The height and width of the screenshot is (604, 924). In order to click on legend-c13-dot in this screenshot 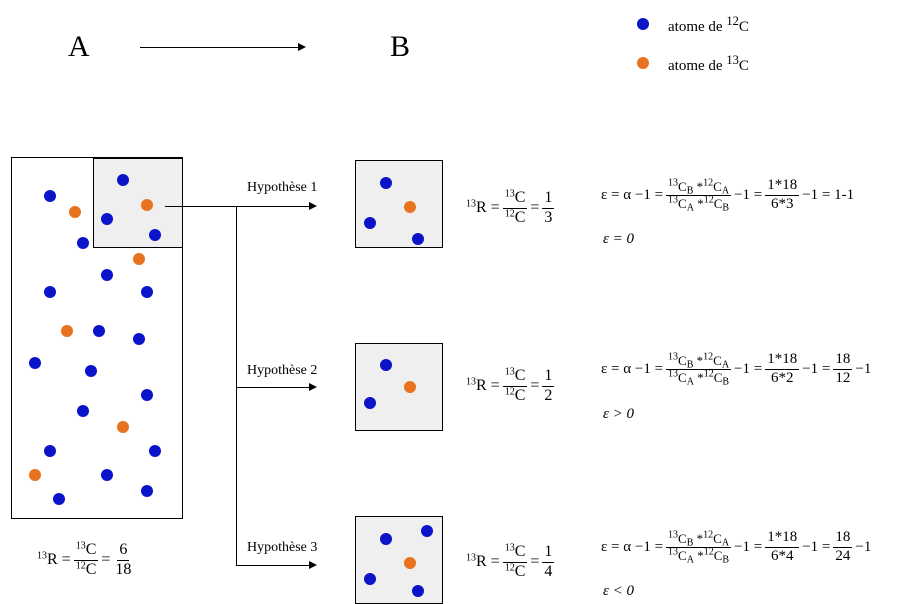, I will do `click(643, 63)`.